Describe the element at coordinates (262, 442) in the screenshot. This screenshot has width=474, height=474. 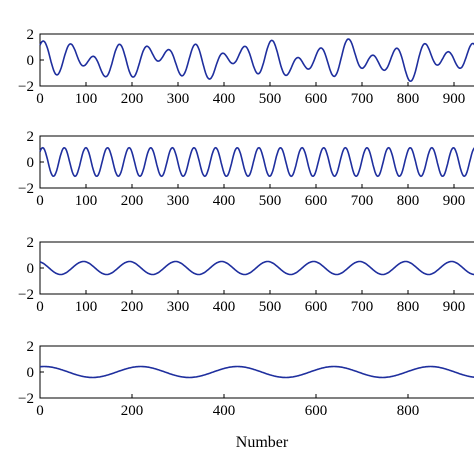
I see `x-axis-label: Number` at that location.